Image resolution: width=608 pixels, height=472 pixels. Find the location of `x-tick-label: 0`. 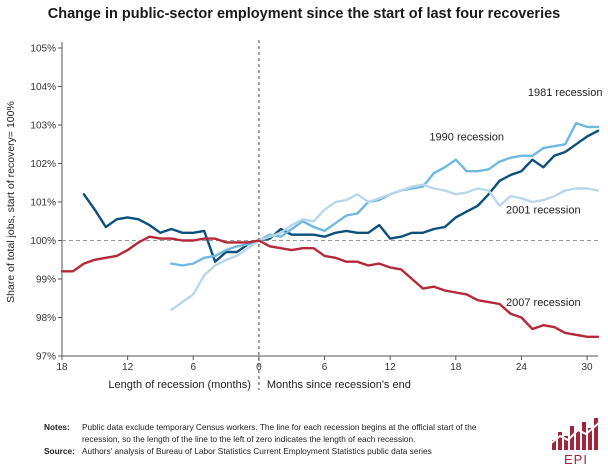

x-tick-label: 0 is located at coordinates (259, 367).